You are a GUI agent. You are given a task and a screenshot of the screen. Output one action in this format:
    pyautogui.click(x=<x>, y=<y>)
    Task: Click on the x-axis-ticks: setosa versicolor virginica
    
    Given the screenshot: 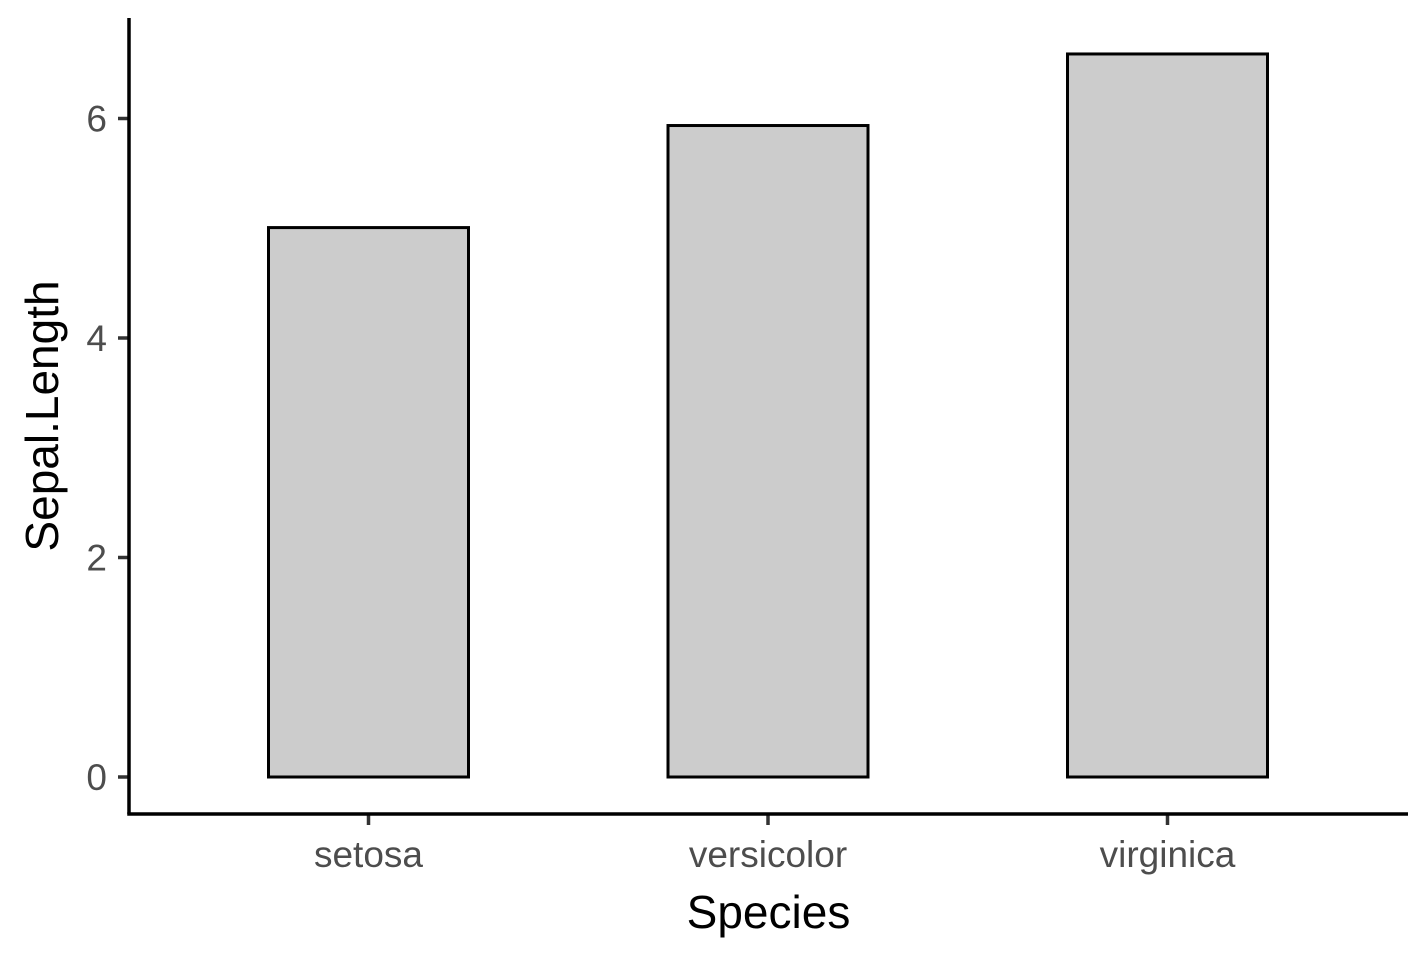 What is the action you would take?
    pyautogui.click(x=775, y=844)
    